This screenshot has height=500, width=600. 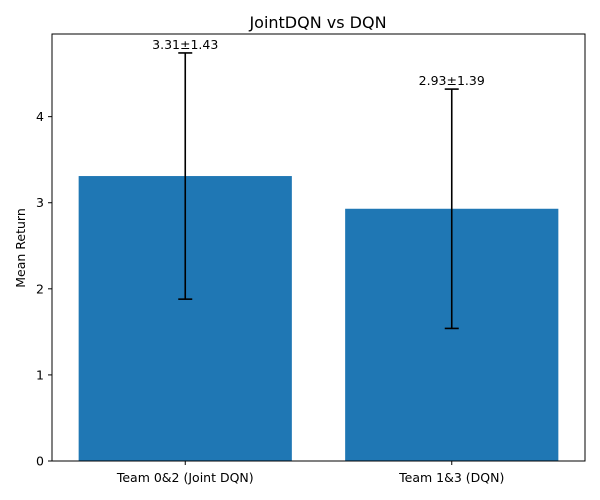 I want to click on y-axis-label: Mean Return, so click(x=20, y=248).